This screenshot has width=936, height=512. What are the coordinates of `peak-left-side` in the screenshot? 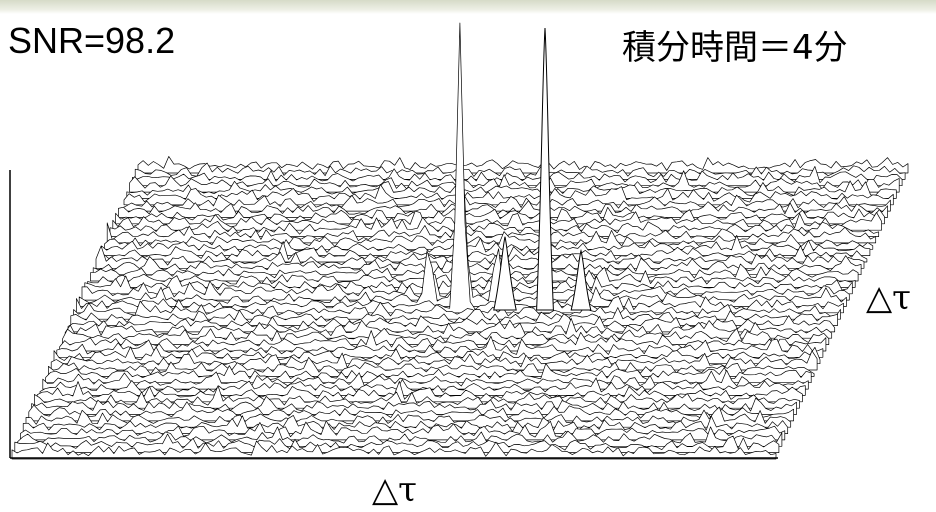 It's located at (505, 273).